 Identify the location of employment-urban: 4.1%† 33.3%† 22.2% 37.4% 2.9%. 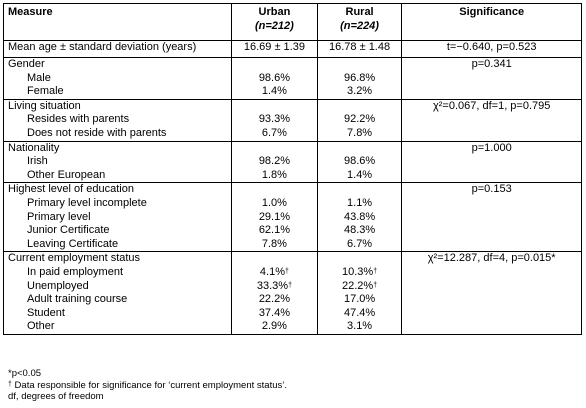
(274, 293).